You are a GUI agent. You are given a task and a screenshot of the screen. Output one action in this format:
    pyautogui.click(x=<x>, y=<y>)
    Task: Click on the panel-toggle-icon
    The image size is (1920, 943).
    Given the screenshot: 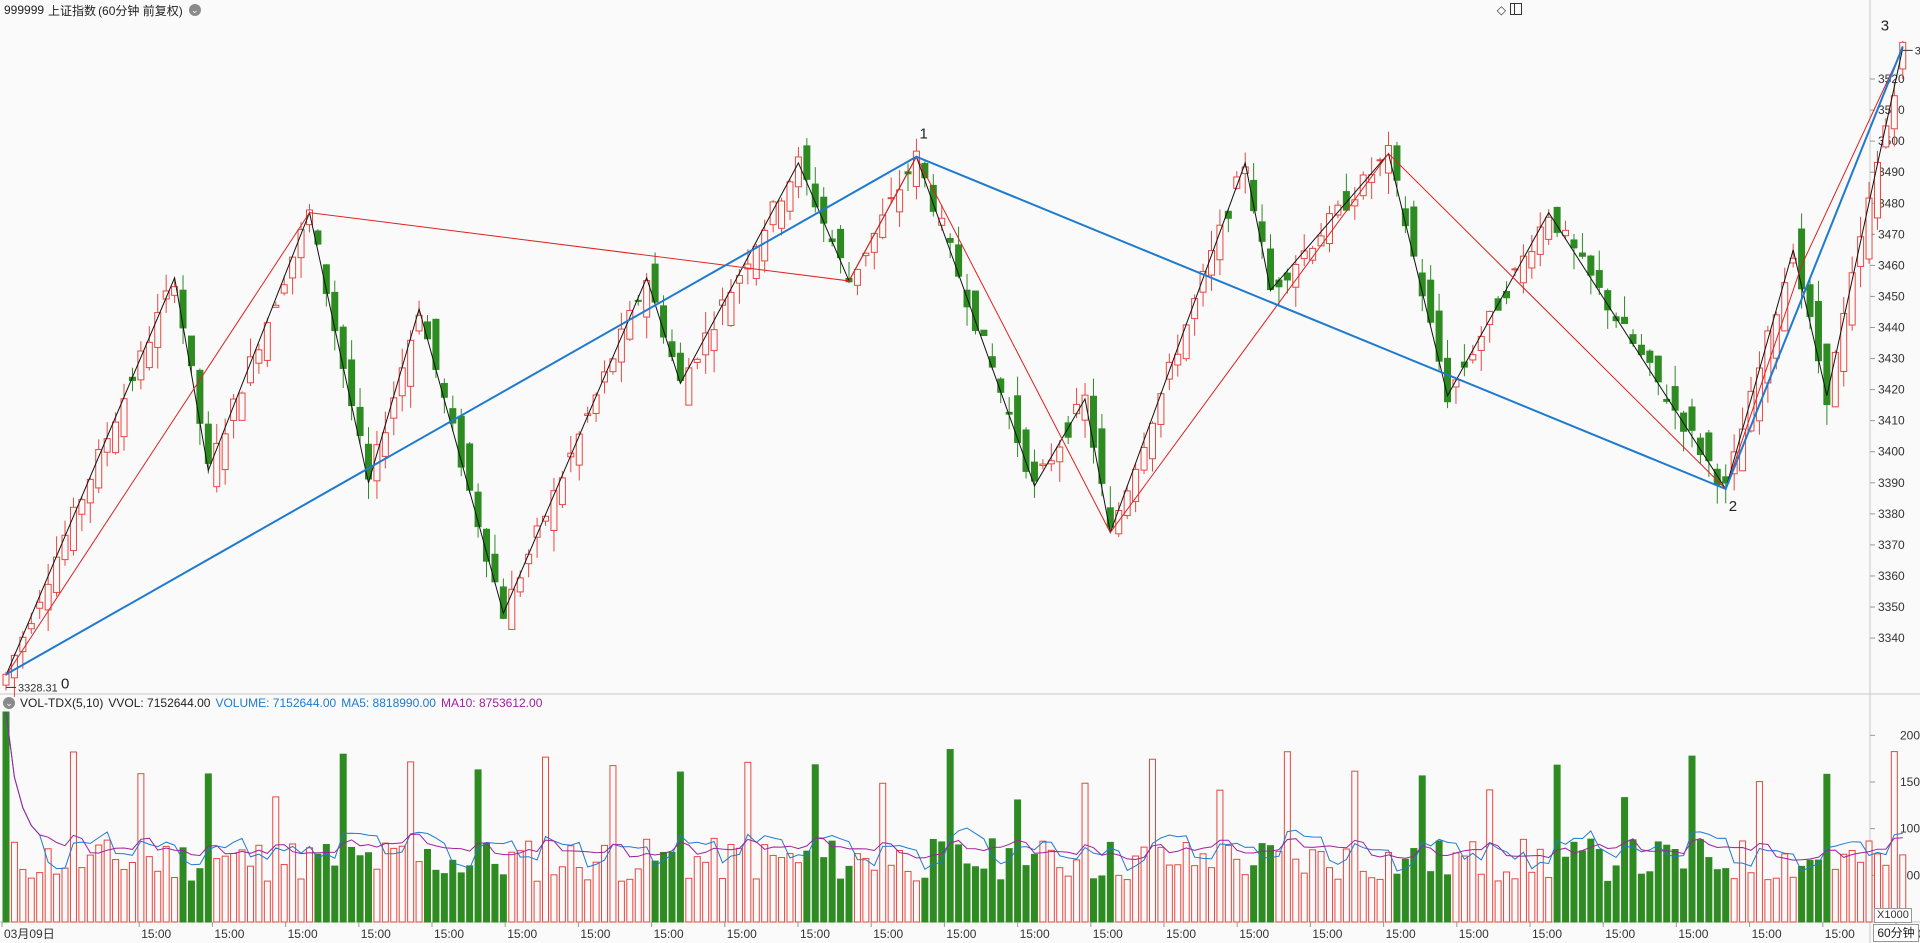 What is the action you would take?
    pyautogui.click(x=1516, y=9)
    